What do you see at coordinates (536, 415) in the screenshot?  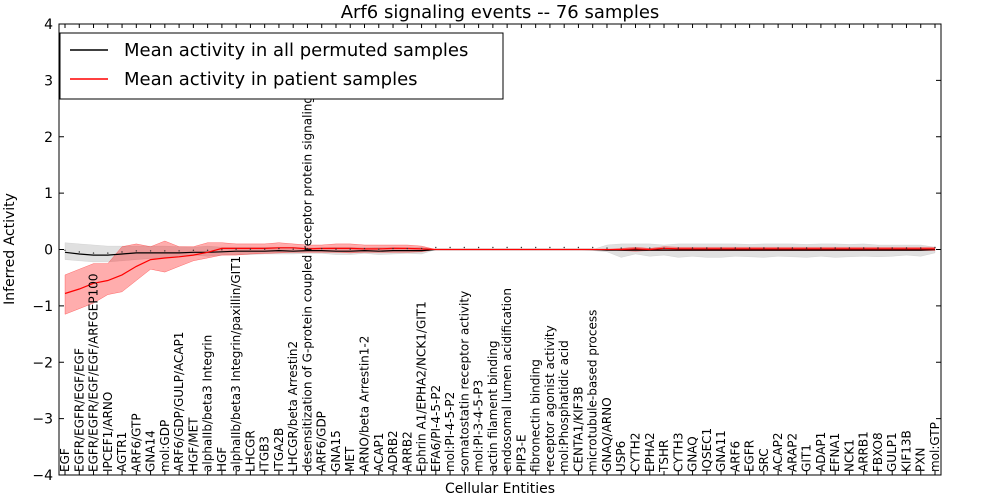 I see `x-tick-label: fibronectin binding` at bounding box center [536, 415].